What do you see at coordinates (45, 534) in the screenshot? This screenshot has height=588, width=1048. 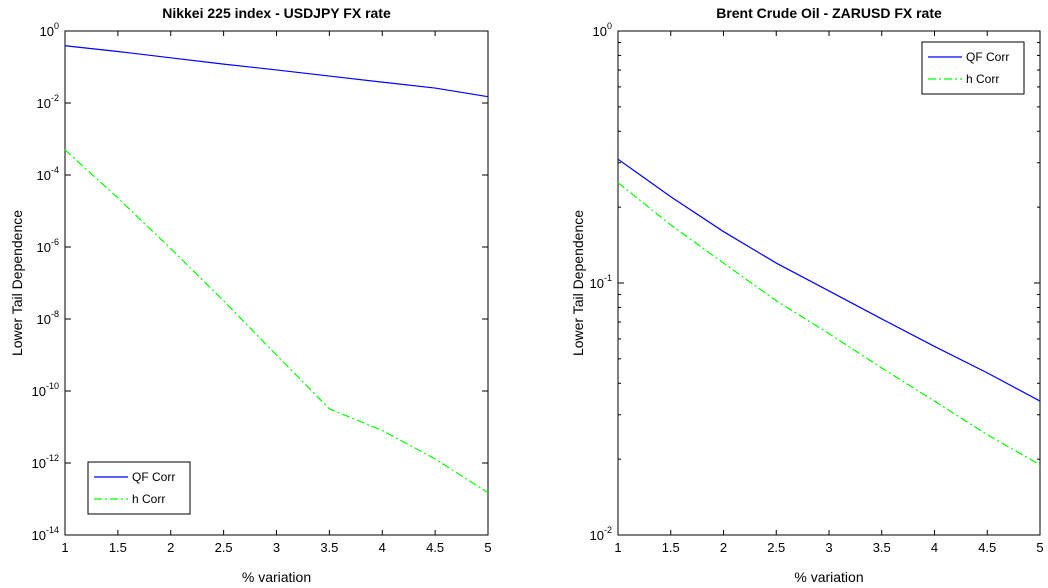 I see `y-tick-label: 10⁻¹⁴` at bounding box center [45, 534].